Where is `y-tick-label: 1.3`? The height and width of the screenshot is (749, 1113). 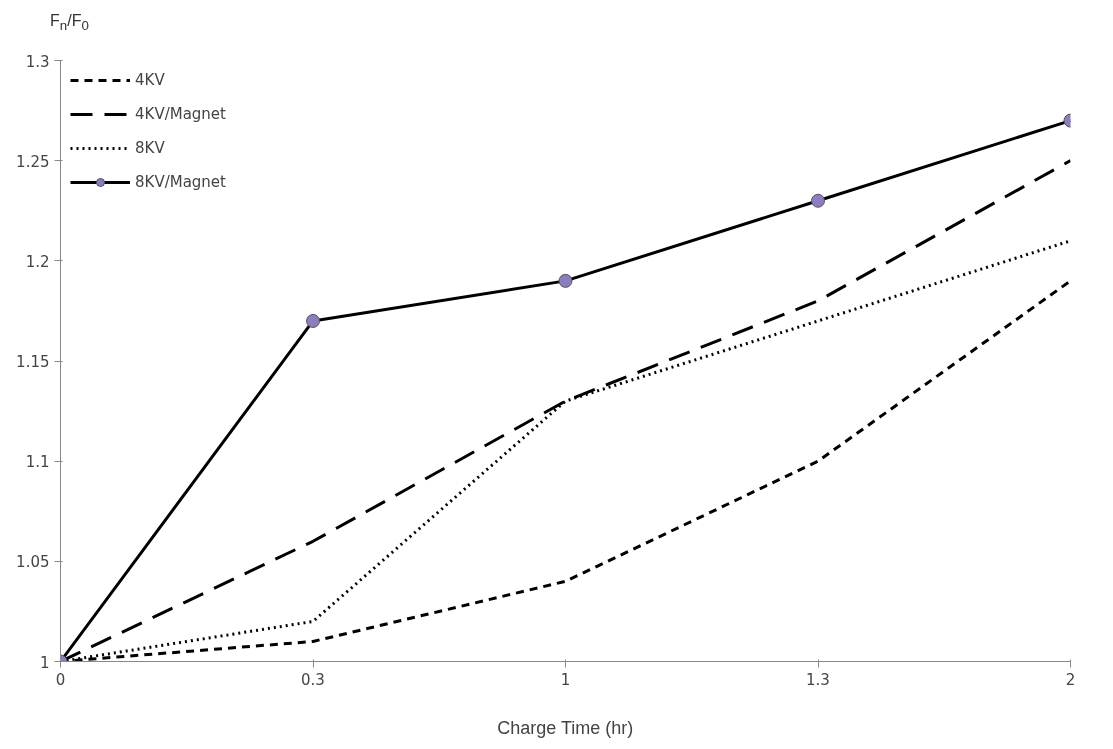 y-tick-label: 1.3 is located at coordinates (37, 61).